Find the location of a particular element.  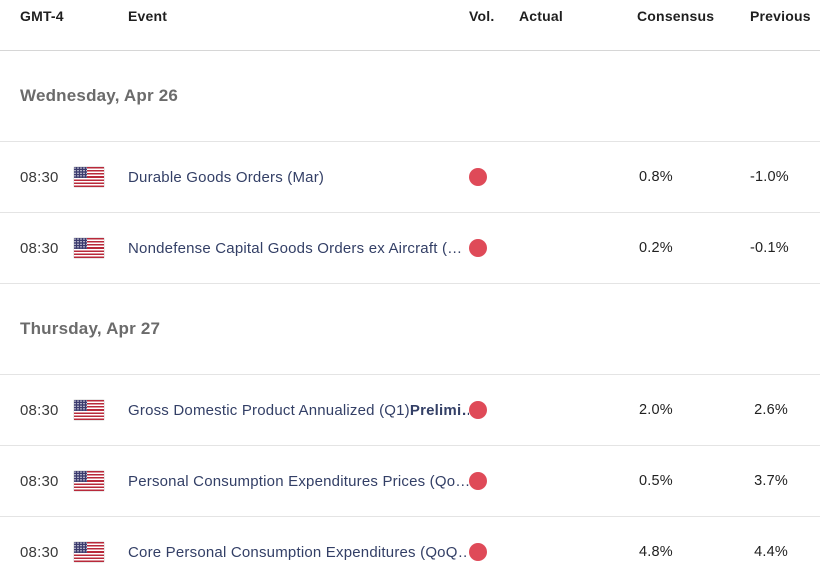

column-header-previous: Previous is located at coordinates (780, 16).